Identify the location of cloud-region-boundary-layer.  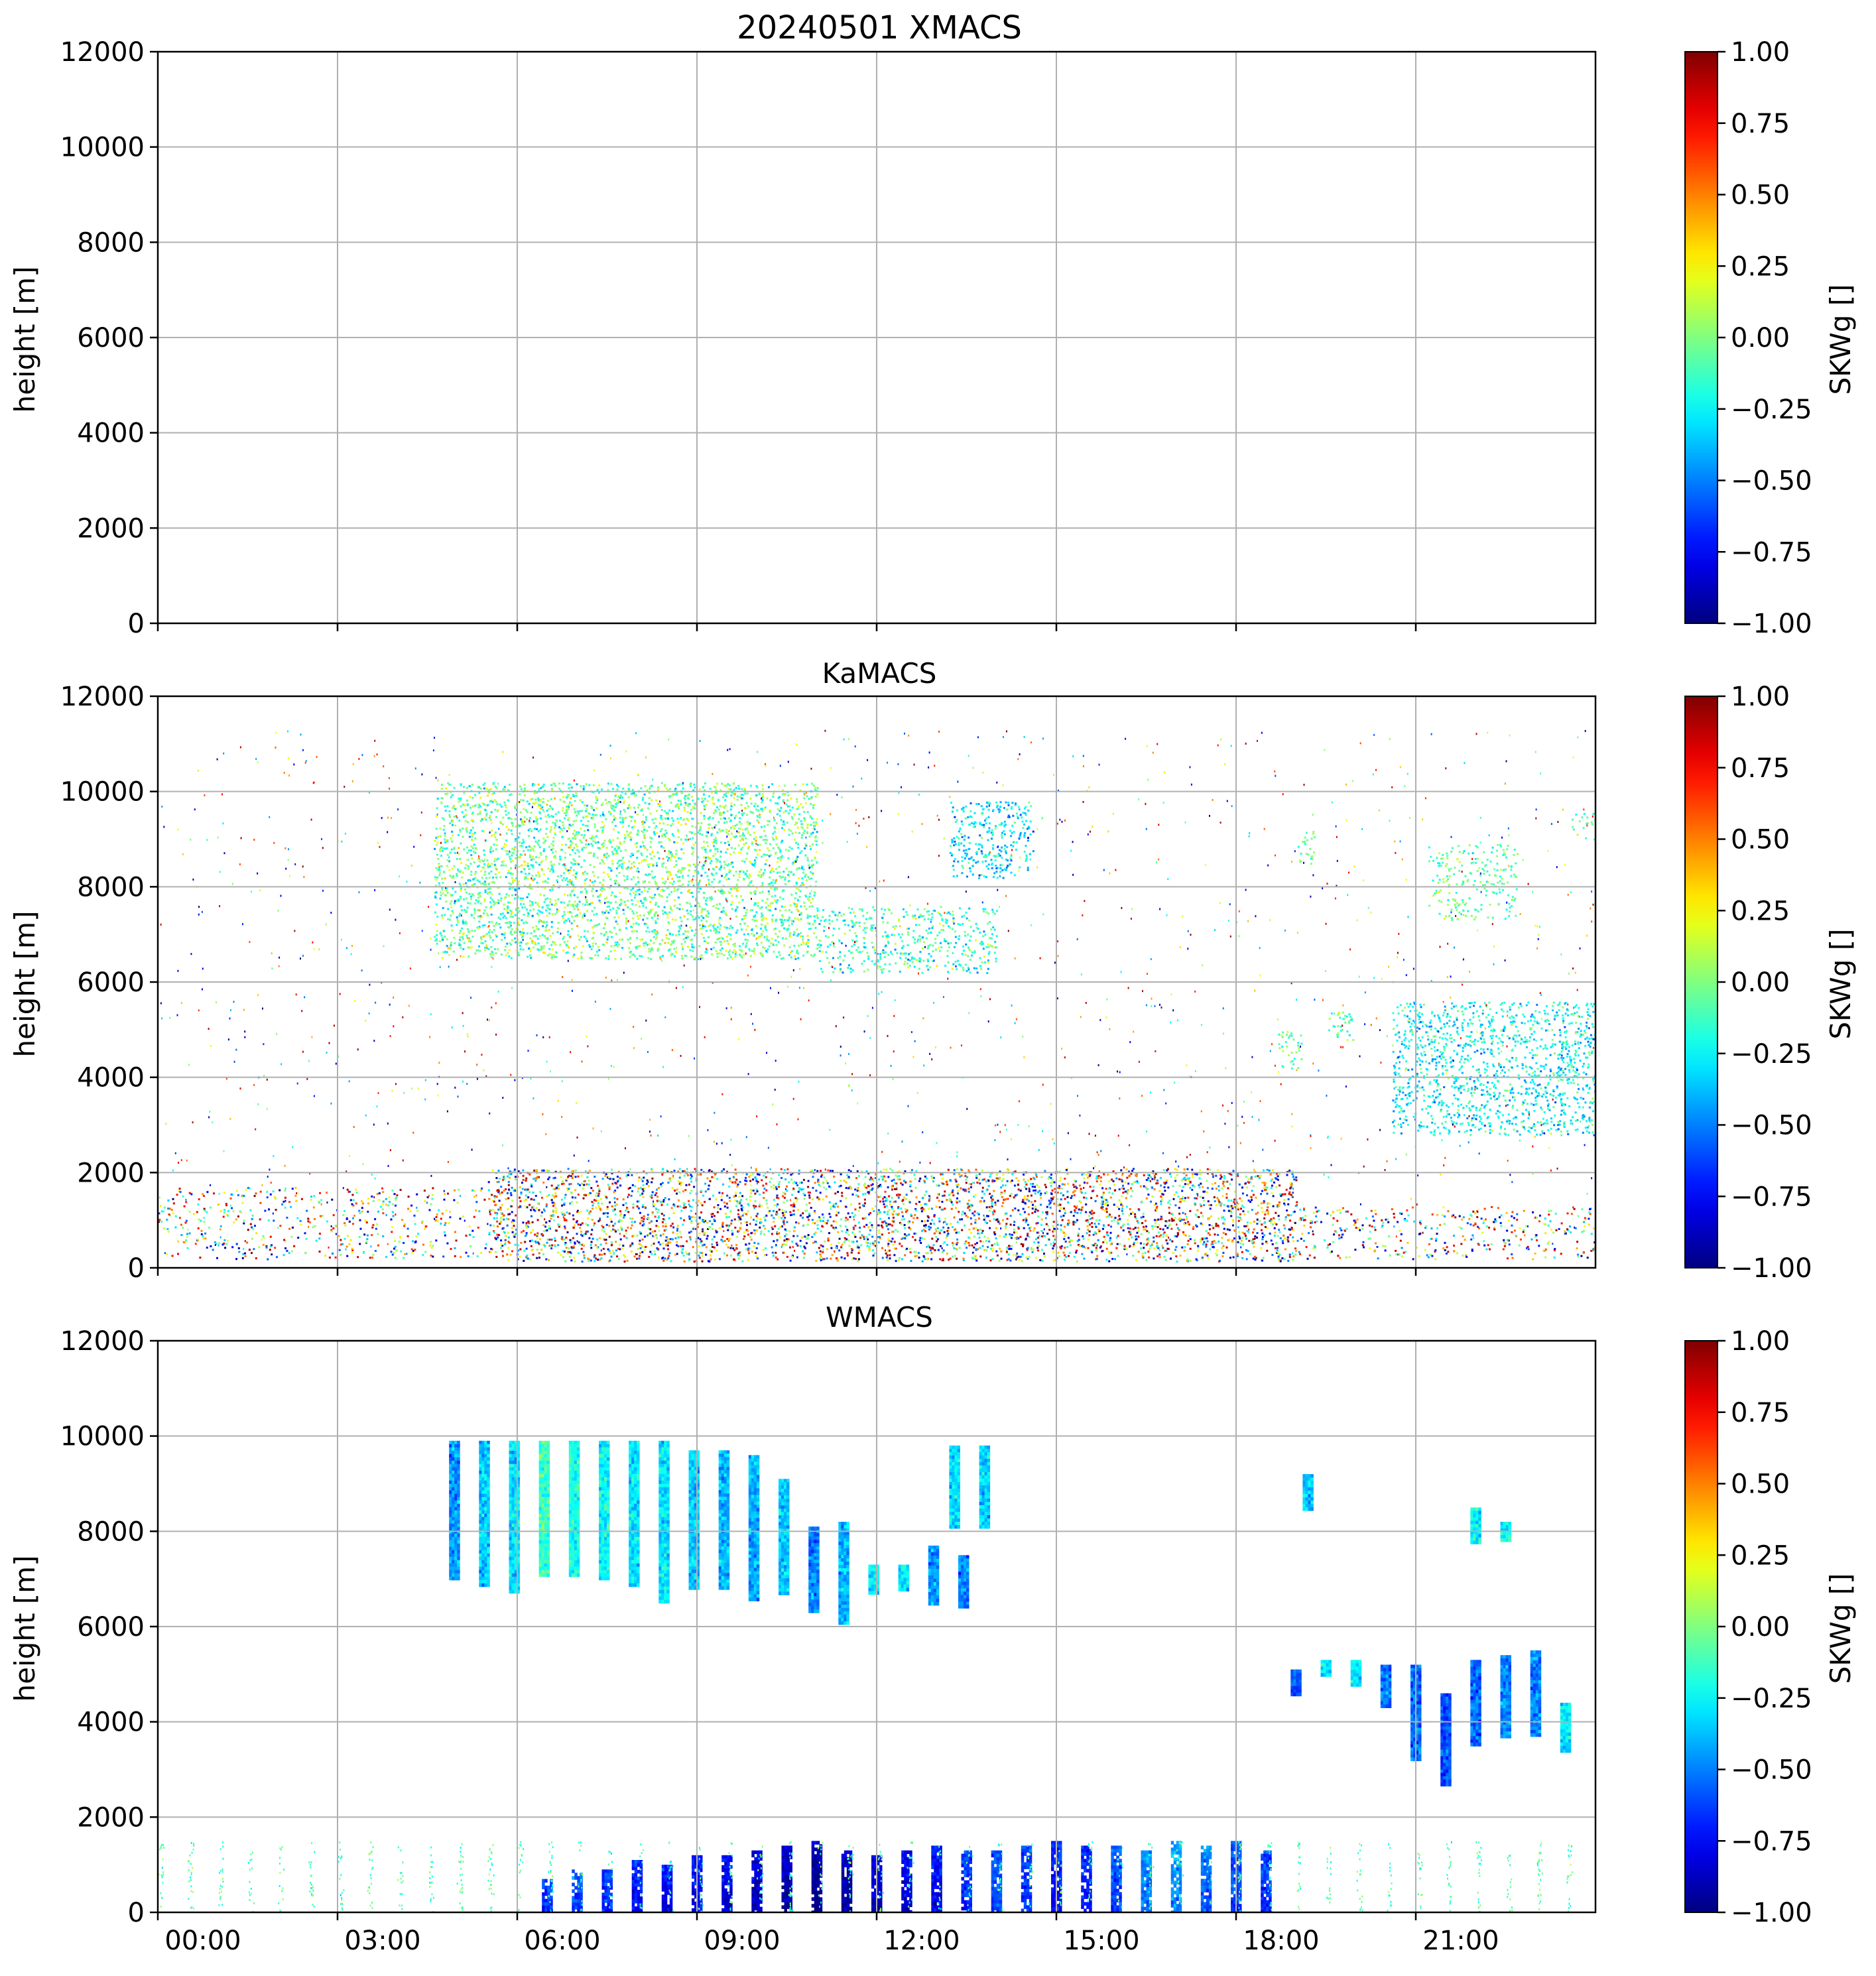
(892, 1215).